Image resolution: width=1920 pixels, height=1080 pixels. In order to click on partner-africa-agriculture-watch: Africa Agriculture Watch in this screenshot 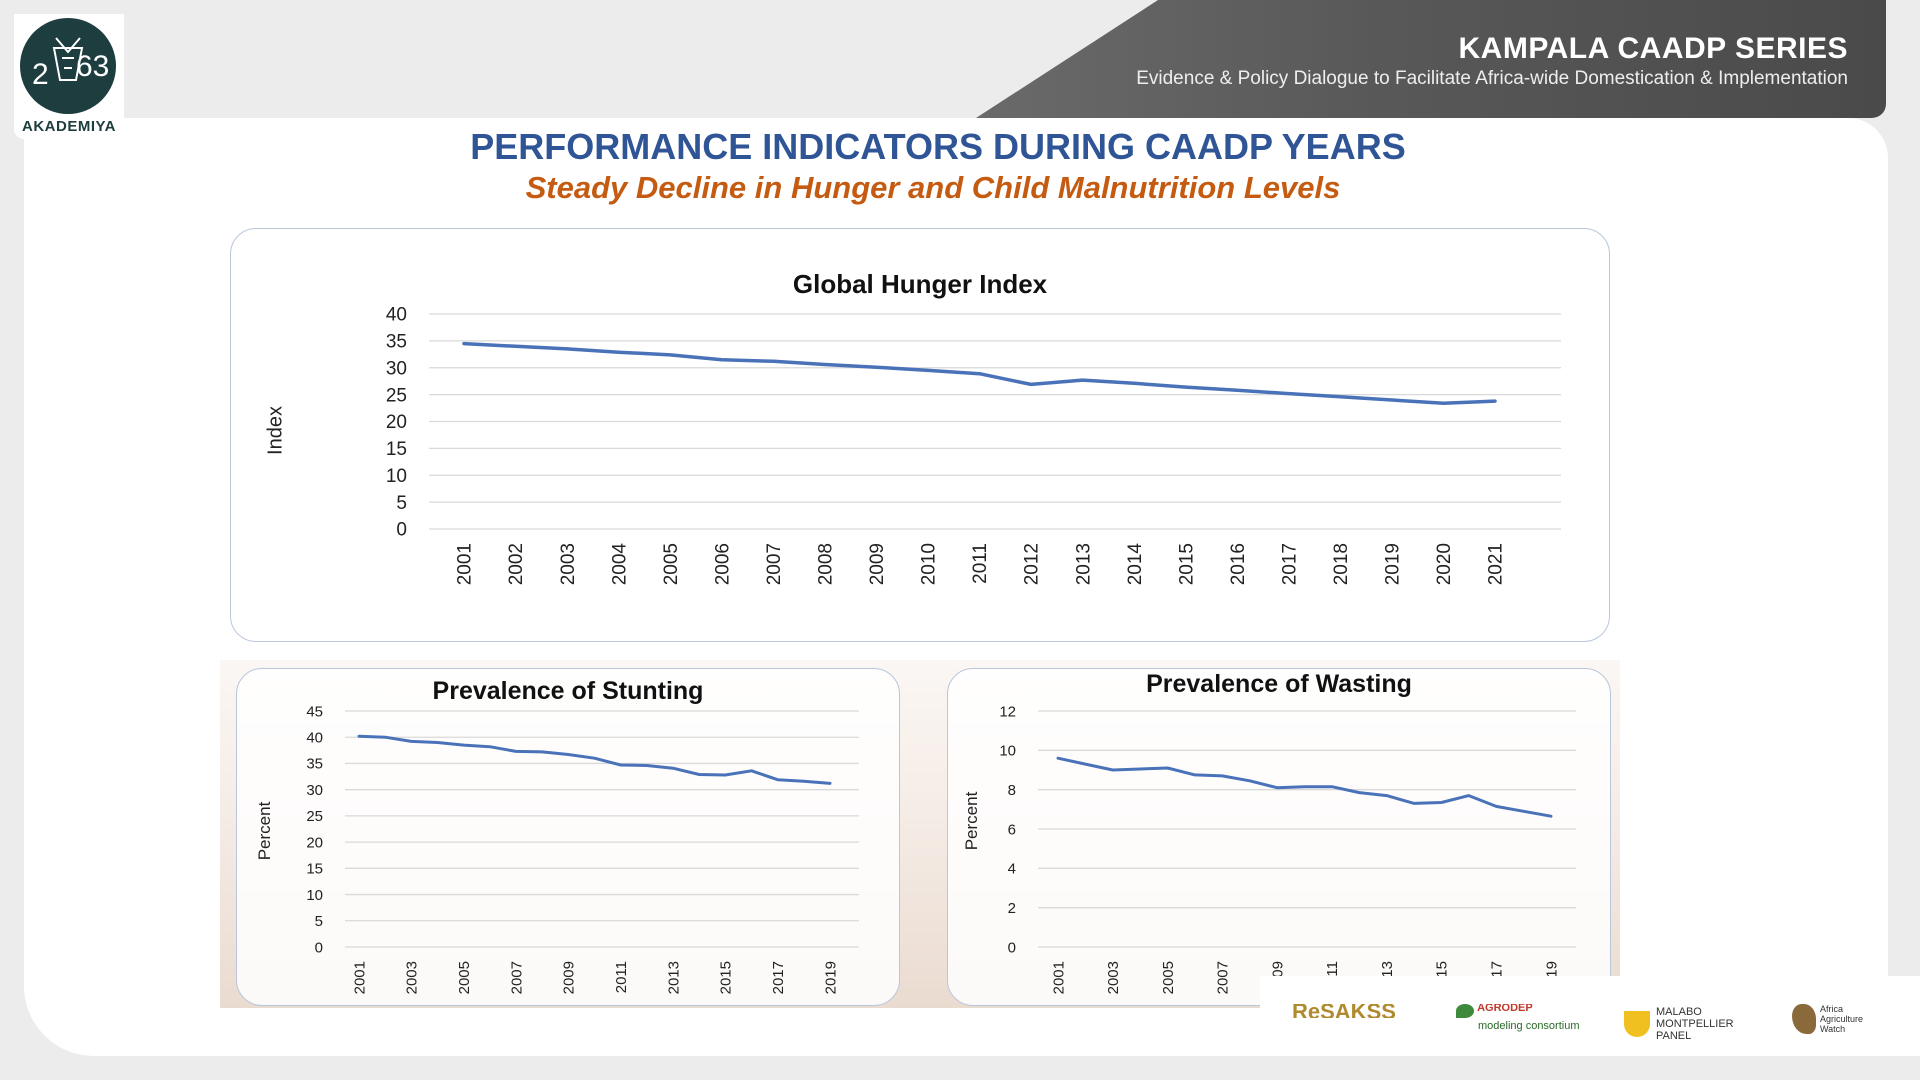, I will do `click(1831, 1019)`.